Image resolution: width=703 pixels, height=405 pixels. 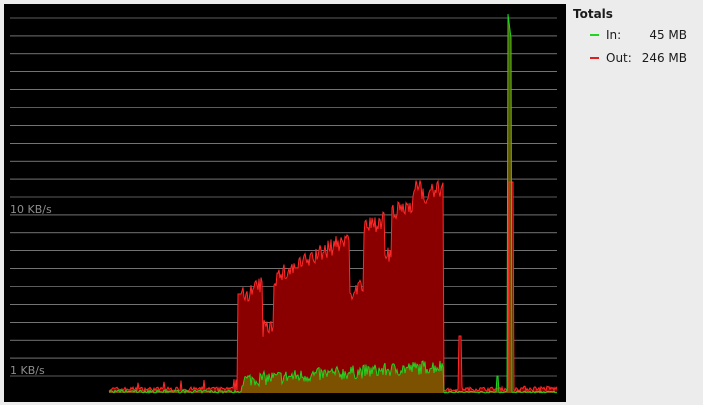 I want to click on legend-label-in: In:, so click(x=614, y=35).